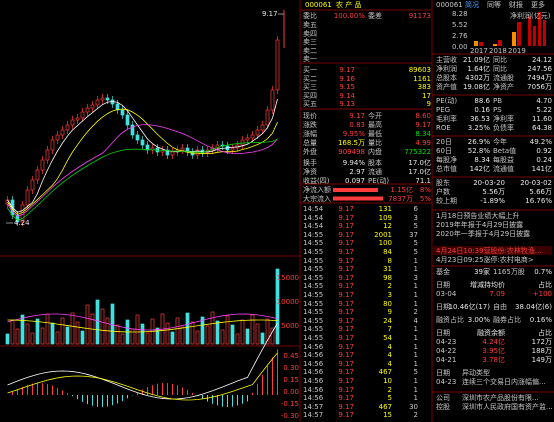 The width and height of the screenshot is (554, 422). What do you see at coordinates (538, 201) in the screenshot?
I see `info-value: 16.76%` at bounding box center [538, 201].